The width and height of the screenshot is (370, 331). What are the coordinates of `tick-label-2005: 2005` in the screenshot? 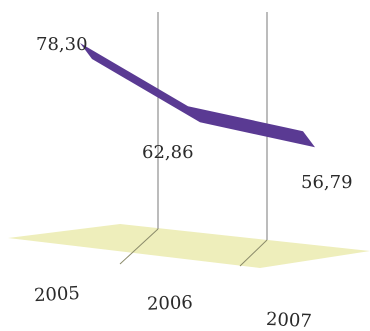 It's located at (57, 294).